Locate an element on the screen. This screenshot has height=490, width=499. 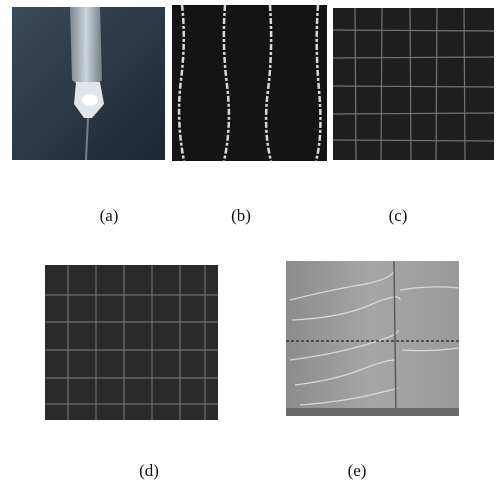
panel-label: (c) is located at coordinates (398, 215).